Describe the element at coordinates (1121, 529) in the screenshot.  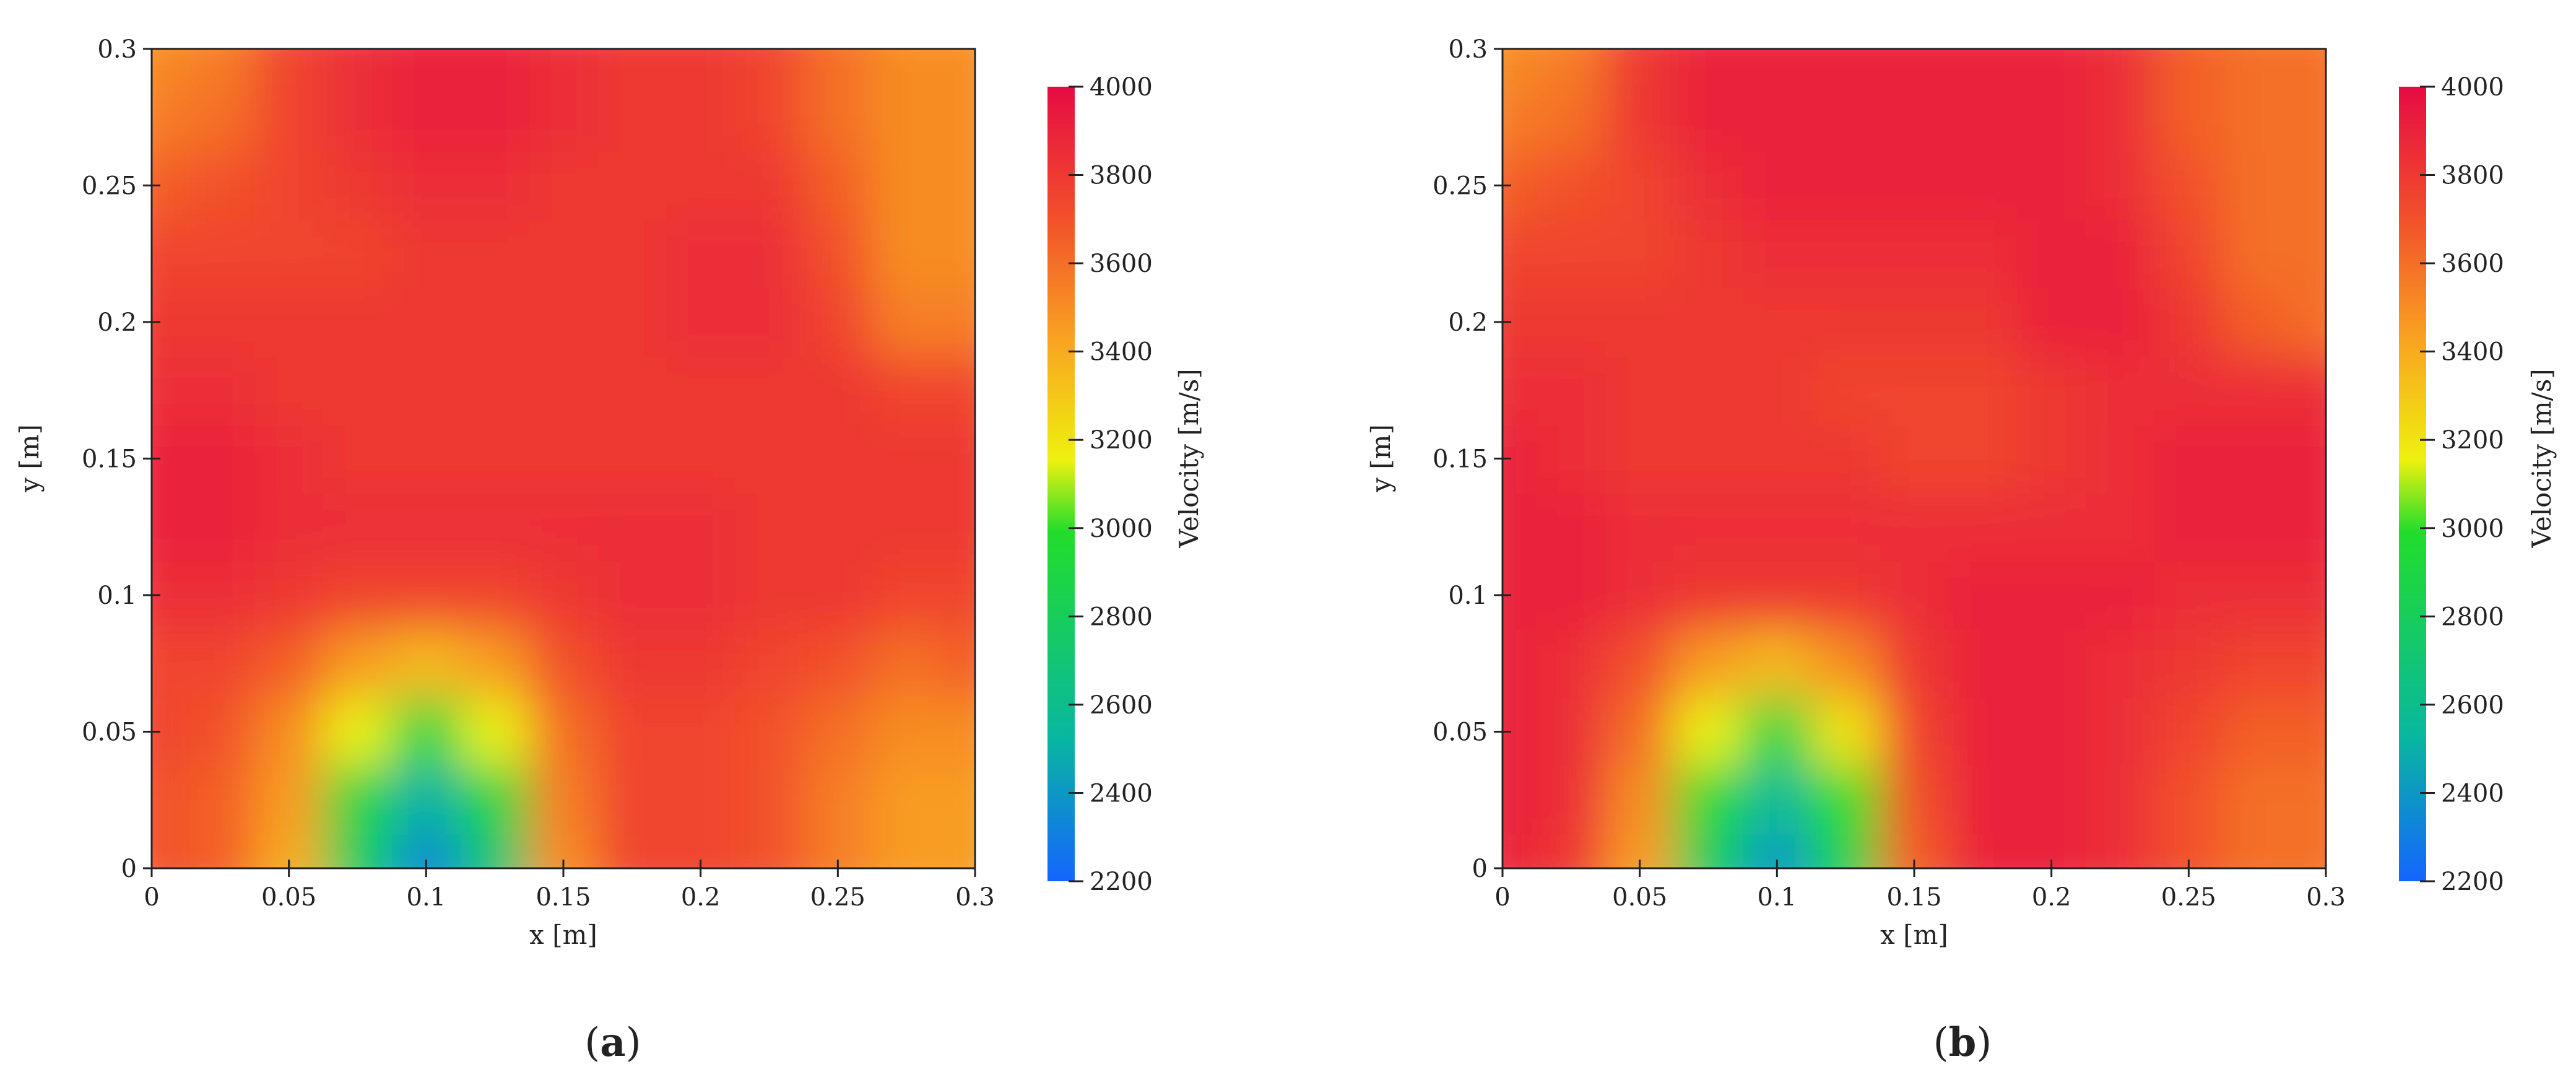
I see `colorbar-tick-label: 3000` at that location.